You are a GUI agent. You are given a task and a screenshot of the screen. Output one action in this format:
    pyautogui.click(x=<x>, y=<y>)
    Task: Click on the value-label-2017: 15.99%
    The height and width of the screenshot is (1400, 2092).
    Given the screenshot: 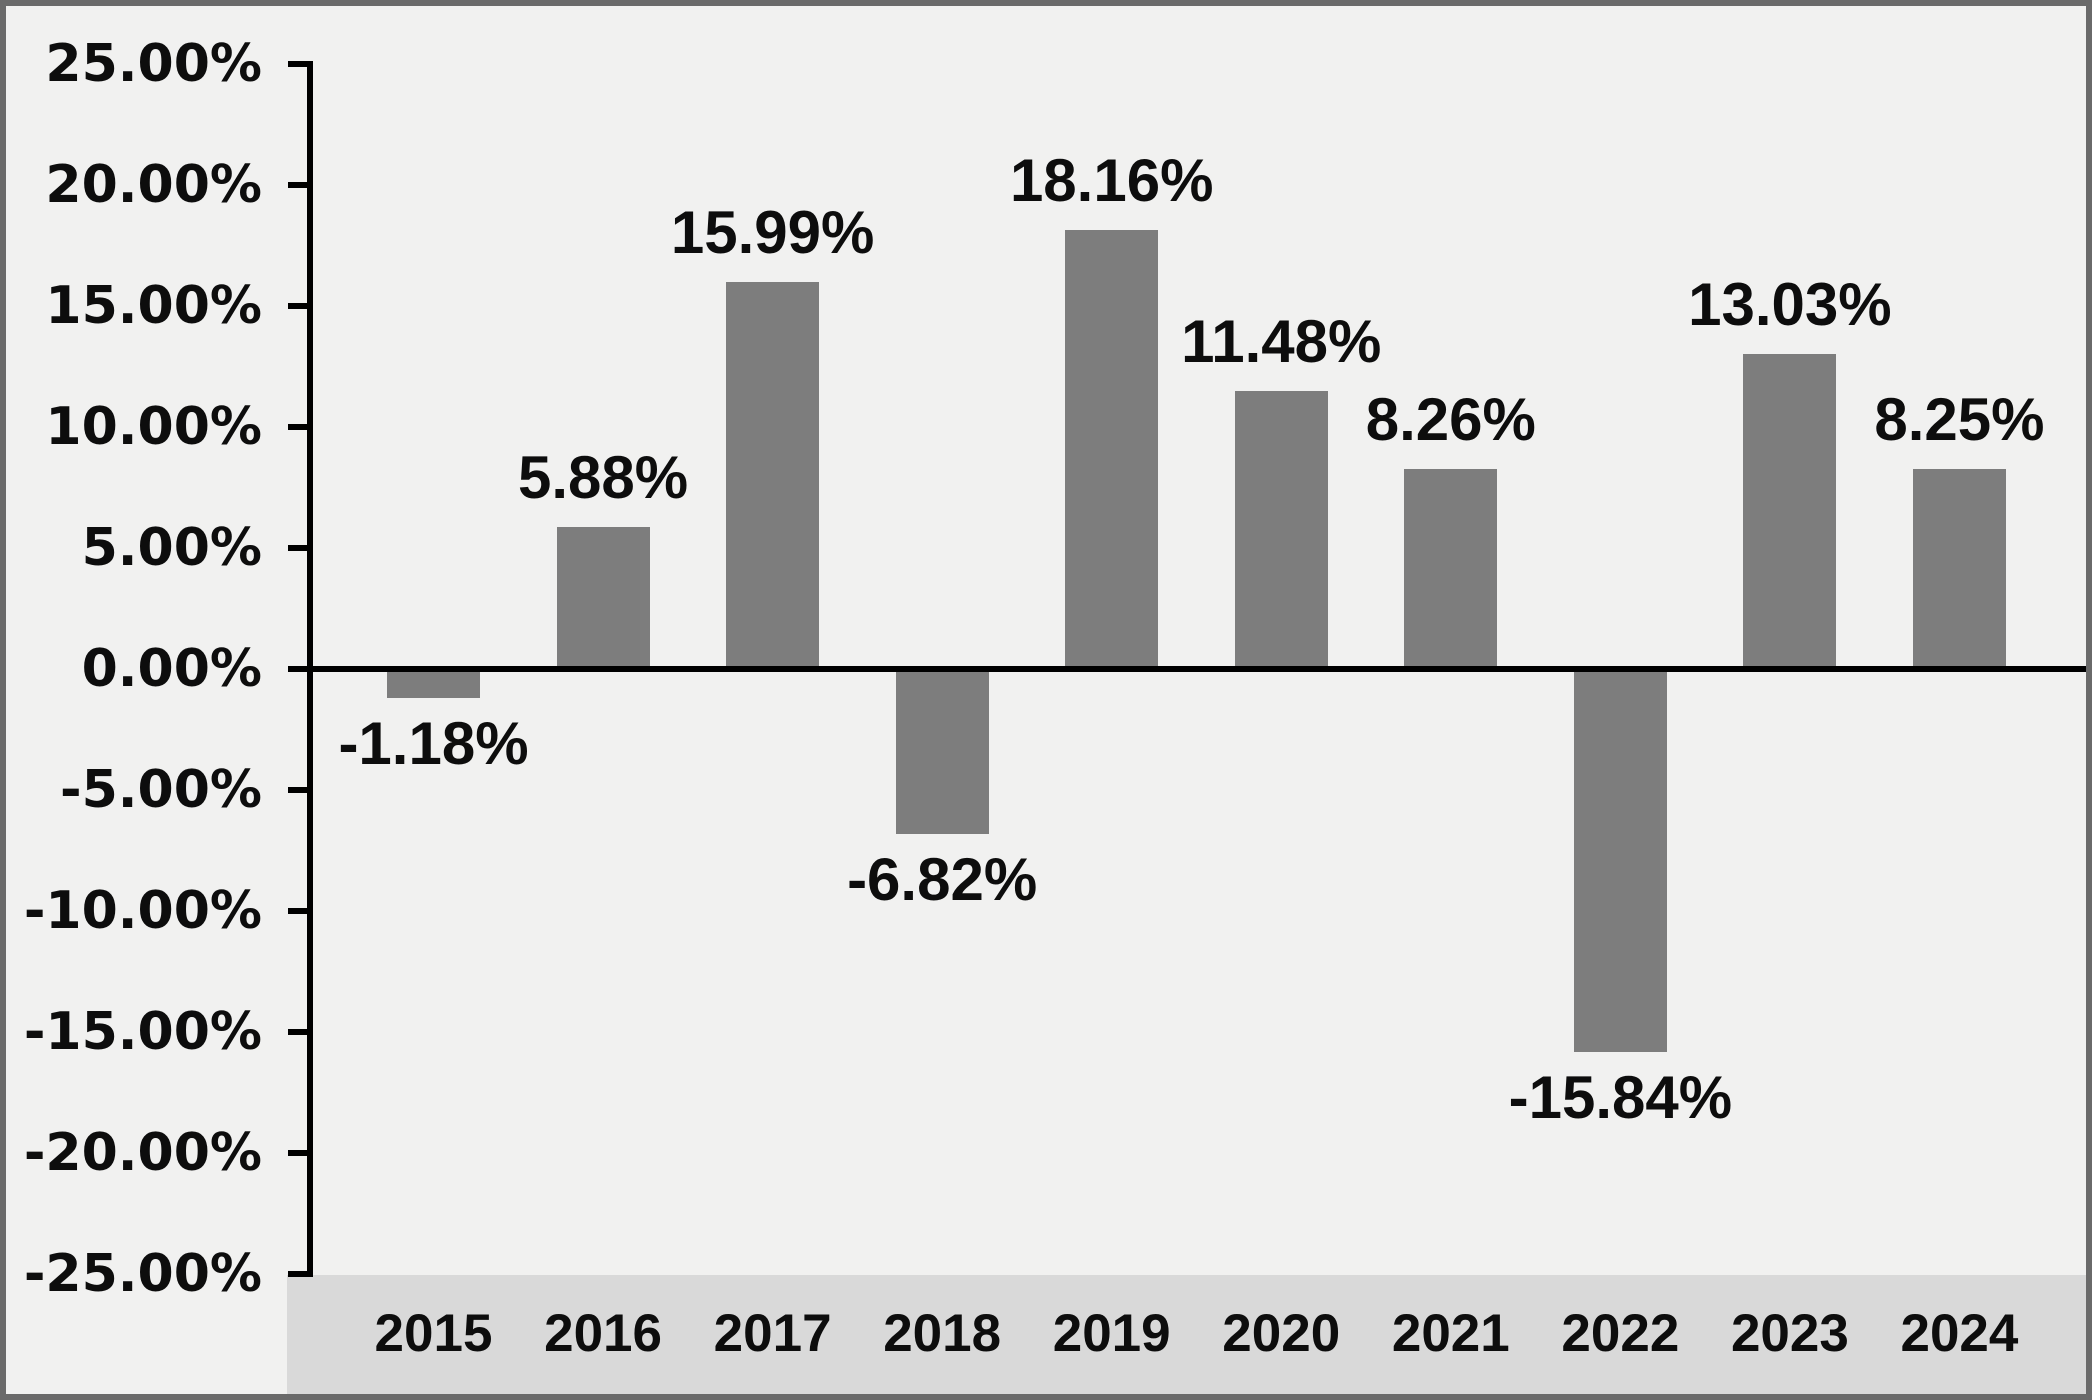 What is the action you would take?
    pyautogui.click(x=772, y=233)
    